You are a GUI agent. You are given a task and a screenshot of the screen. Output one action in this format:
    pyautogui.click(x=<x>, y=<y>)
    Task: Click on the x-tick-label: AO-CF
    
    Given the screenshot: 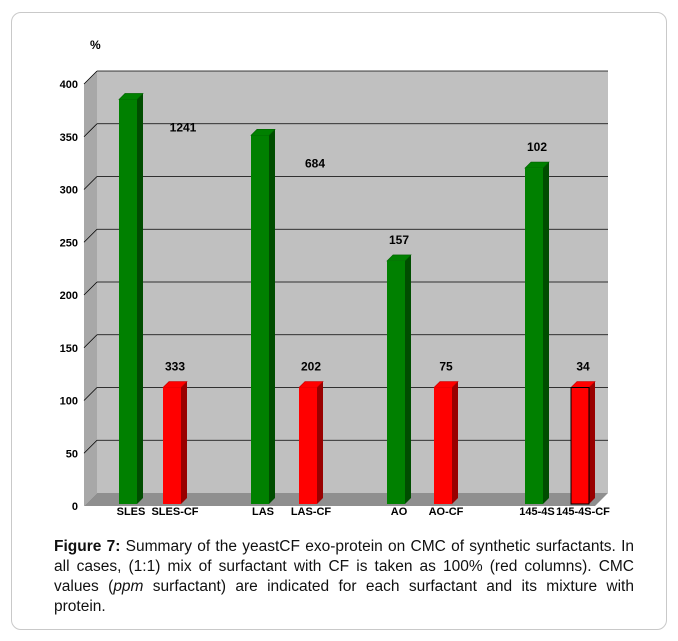 What is the action you would take?
    pyautogui.click(x=446, y=512)
    